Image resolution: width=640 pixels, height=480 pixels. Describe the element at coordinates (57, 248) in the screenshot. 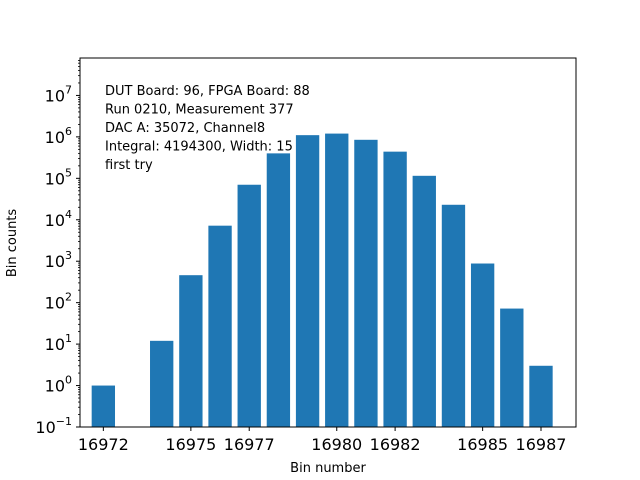

I see `y-axis: 10⁻¹ 10⁰ 10¹ 10² 10³ 10⁴ 10⁵ 10⁶ 10⁷` at that location.